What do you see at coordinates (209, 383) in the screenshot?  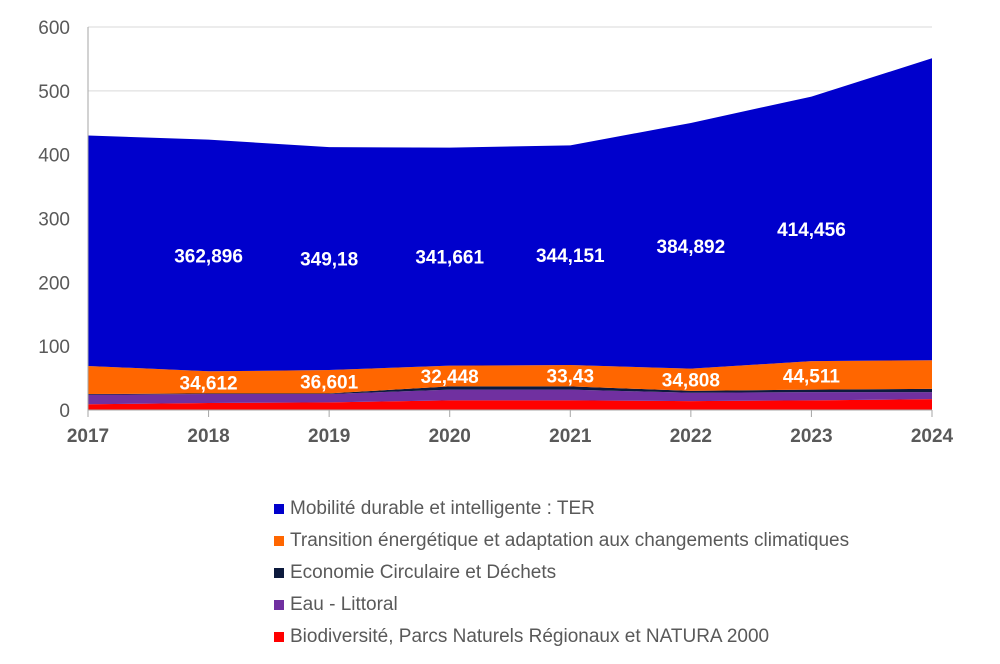 I see `data-label: 34,612` at bounding box center [209, 383].